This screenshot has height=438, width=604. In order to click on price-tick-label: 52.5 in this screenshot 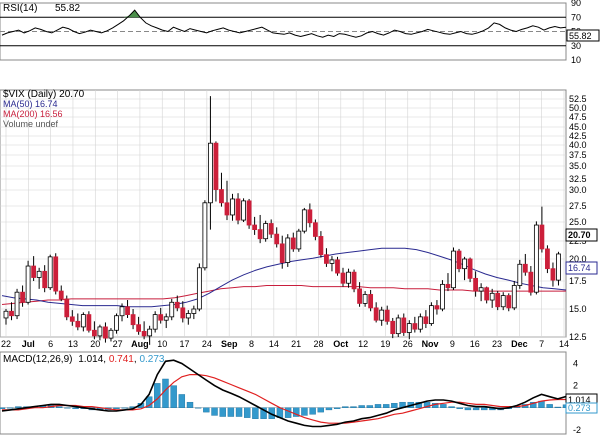, I will do `click(578, 99)`.